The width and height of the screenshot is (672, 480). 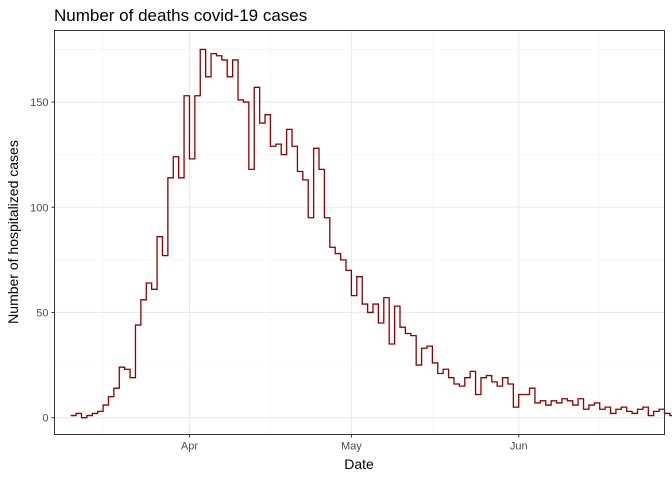 What do you see at coordinates (13, 232) in the screenshot?
I see `y-axis-title: Number of hospitalized cases` at bounding box center [13, 232].